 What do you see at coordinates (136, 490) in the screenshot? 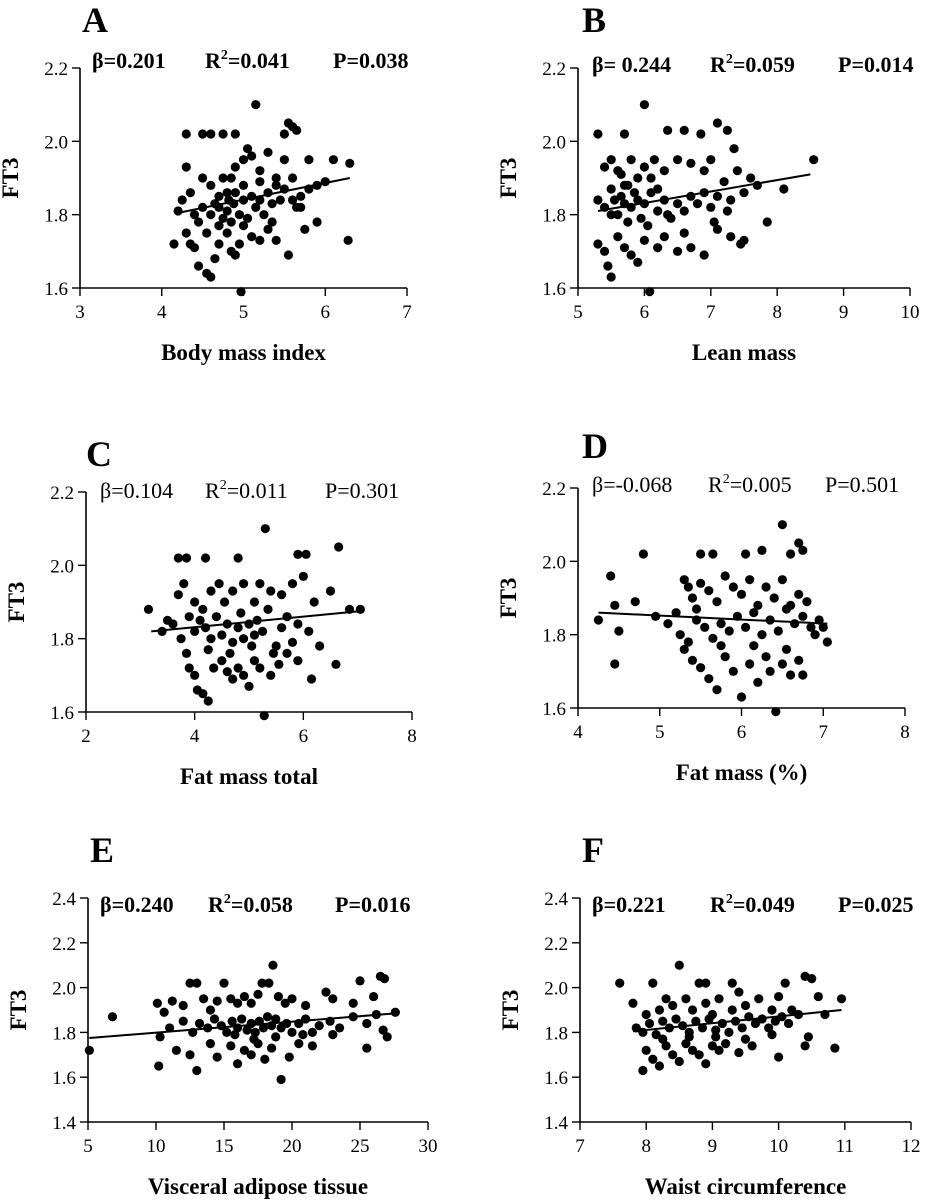
I see `beta-stat: β=0.104` at bounding box center [136, 490].